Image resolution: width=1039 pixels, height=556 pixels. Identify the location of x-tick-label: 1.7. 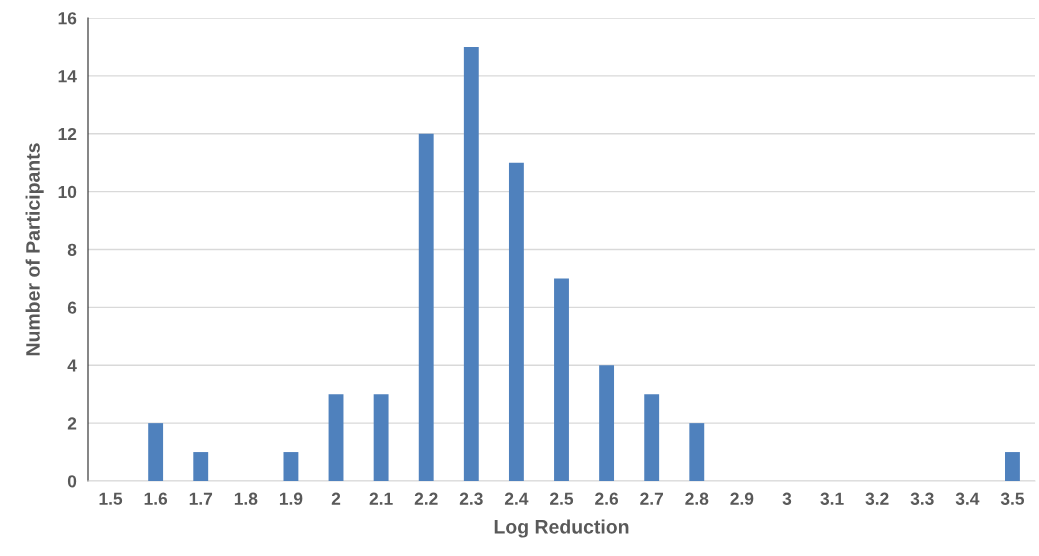
(201, 498).